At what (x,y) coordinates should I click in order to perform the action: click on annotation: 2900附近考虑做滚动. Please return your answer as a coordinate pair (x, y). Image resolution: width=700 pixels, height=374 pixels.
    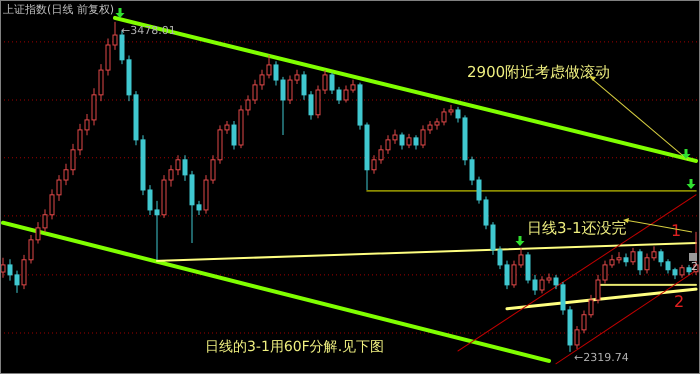
    Looking at the image, I should click on (538, 72).